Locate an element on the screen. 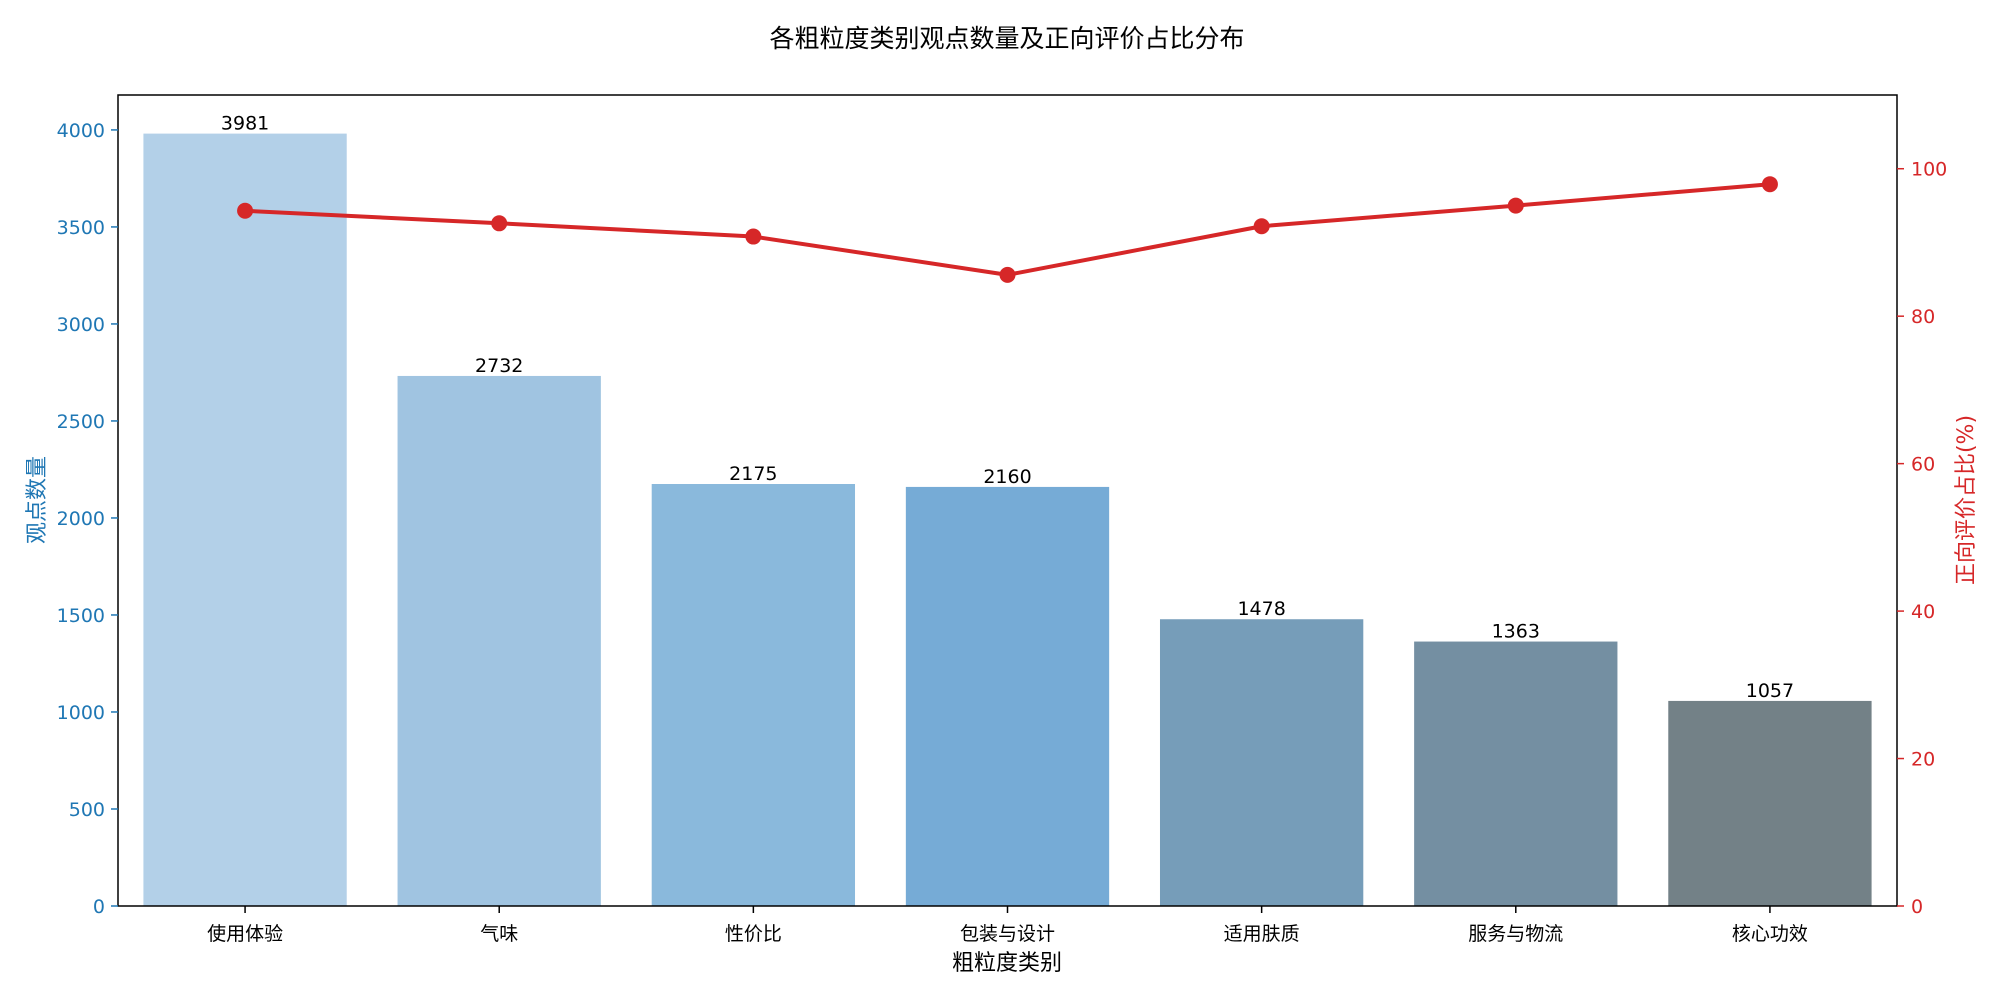 Image resolution: width=2000 pixels, height=1000 pixels. bar-value-label: 1478 is located at coordinates (1261, 609).